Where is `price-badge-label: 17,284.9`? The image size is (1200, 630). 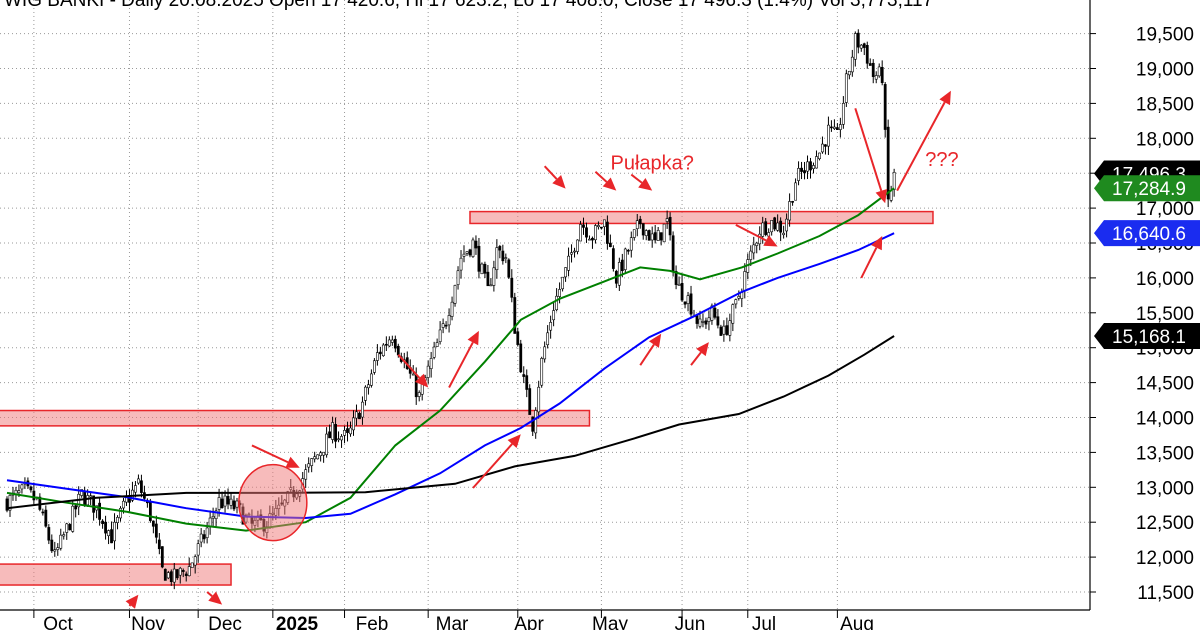 price-badge-label: 17,284.9 is located at coordinates (1149, 189).